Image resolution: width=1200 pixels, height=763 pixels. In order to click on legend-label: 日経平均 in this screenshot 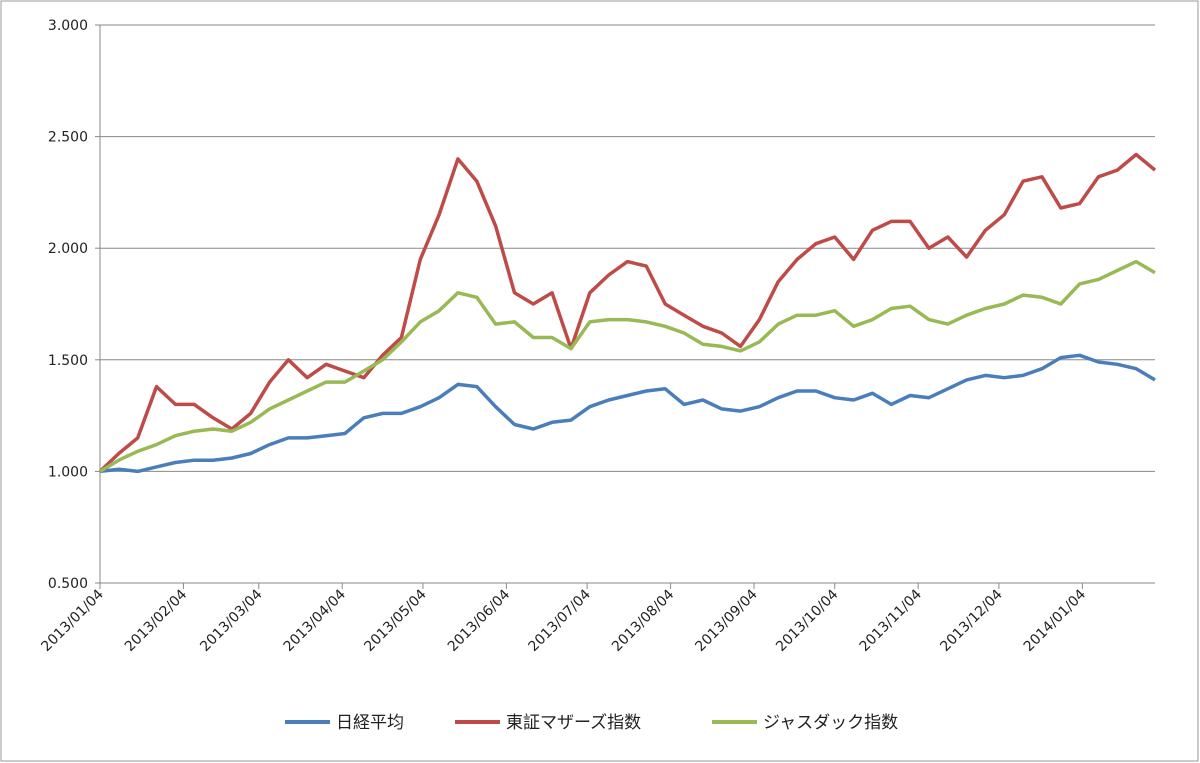, I will do `click(370, 723)`.